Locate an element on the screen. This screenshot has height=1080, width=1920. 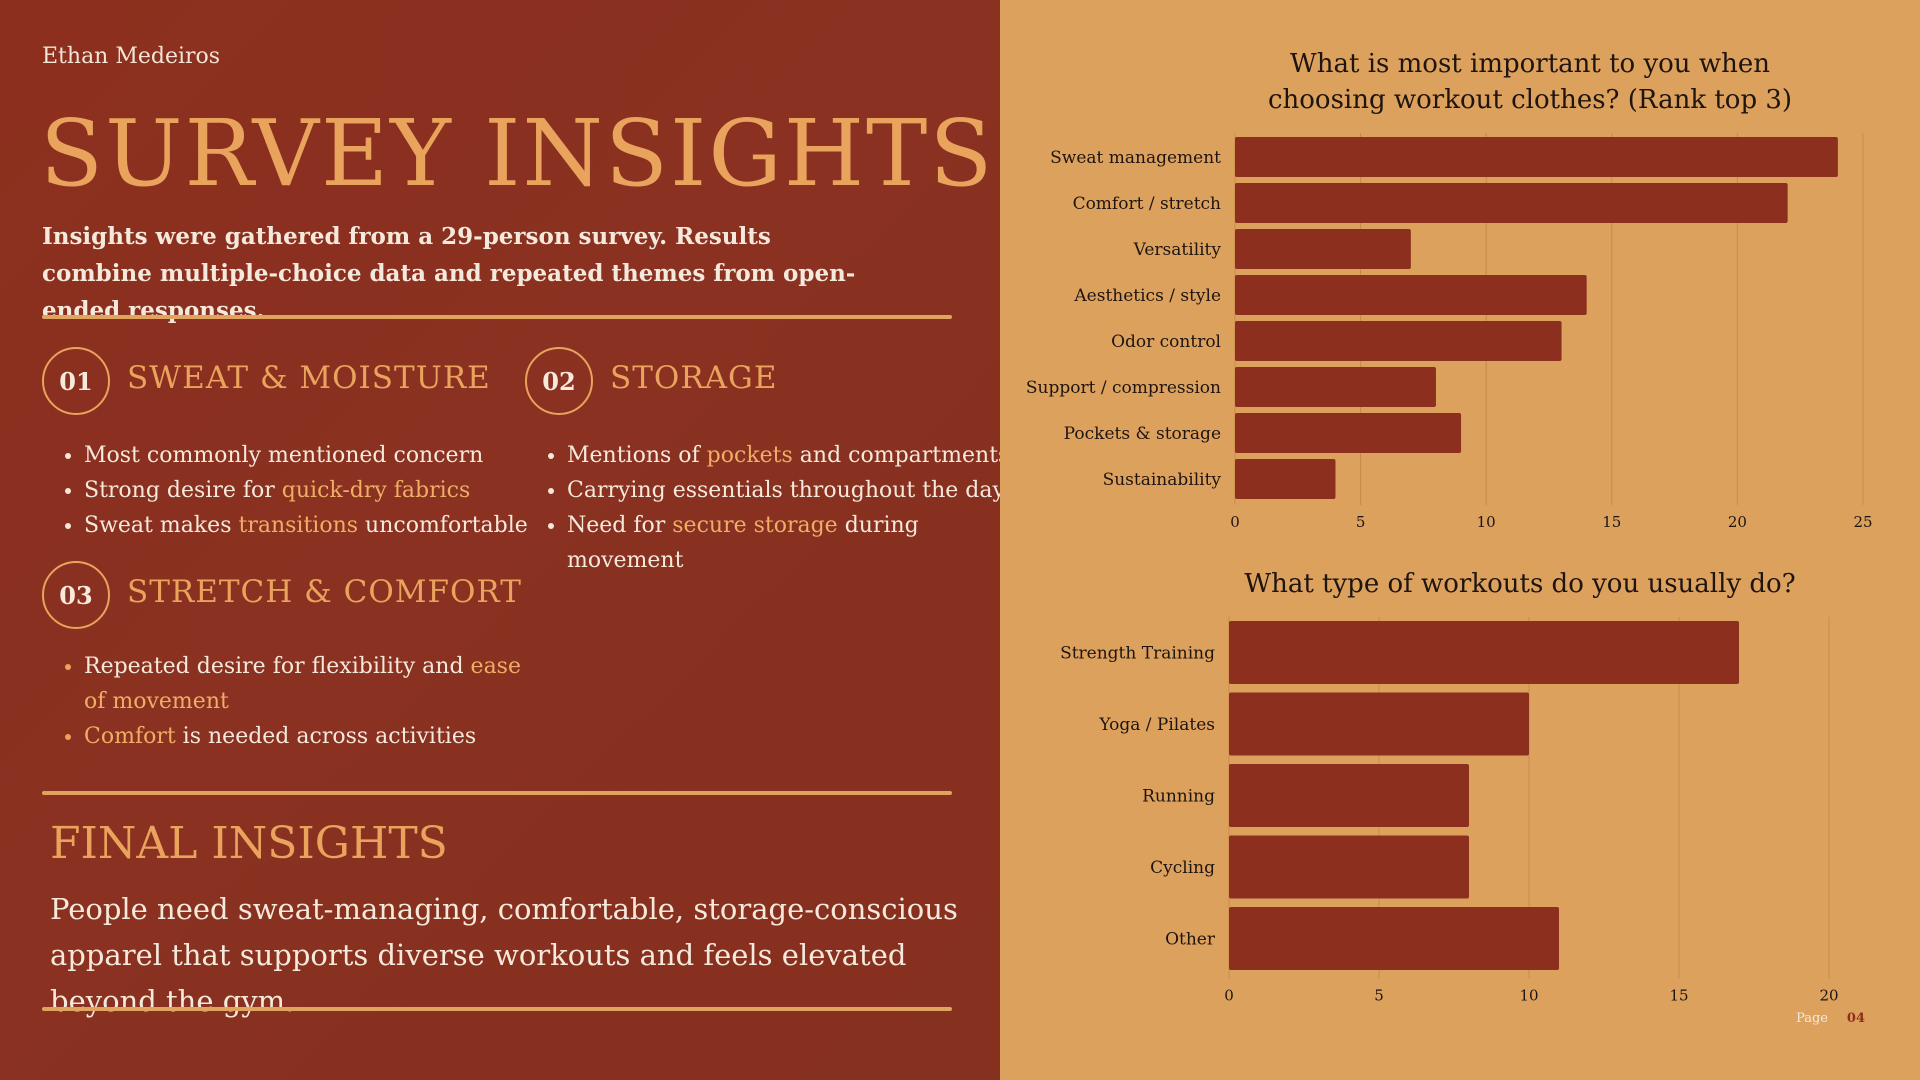
section-2-bullet: Need for secure storage during movement is located at coordinates (802, 543).